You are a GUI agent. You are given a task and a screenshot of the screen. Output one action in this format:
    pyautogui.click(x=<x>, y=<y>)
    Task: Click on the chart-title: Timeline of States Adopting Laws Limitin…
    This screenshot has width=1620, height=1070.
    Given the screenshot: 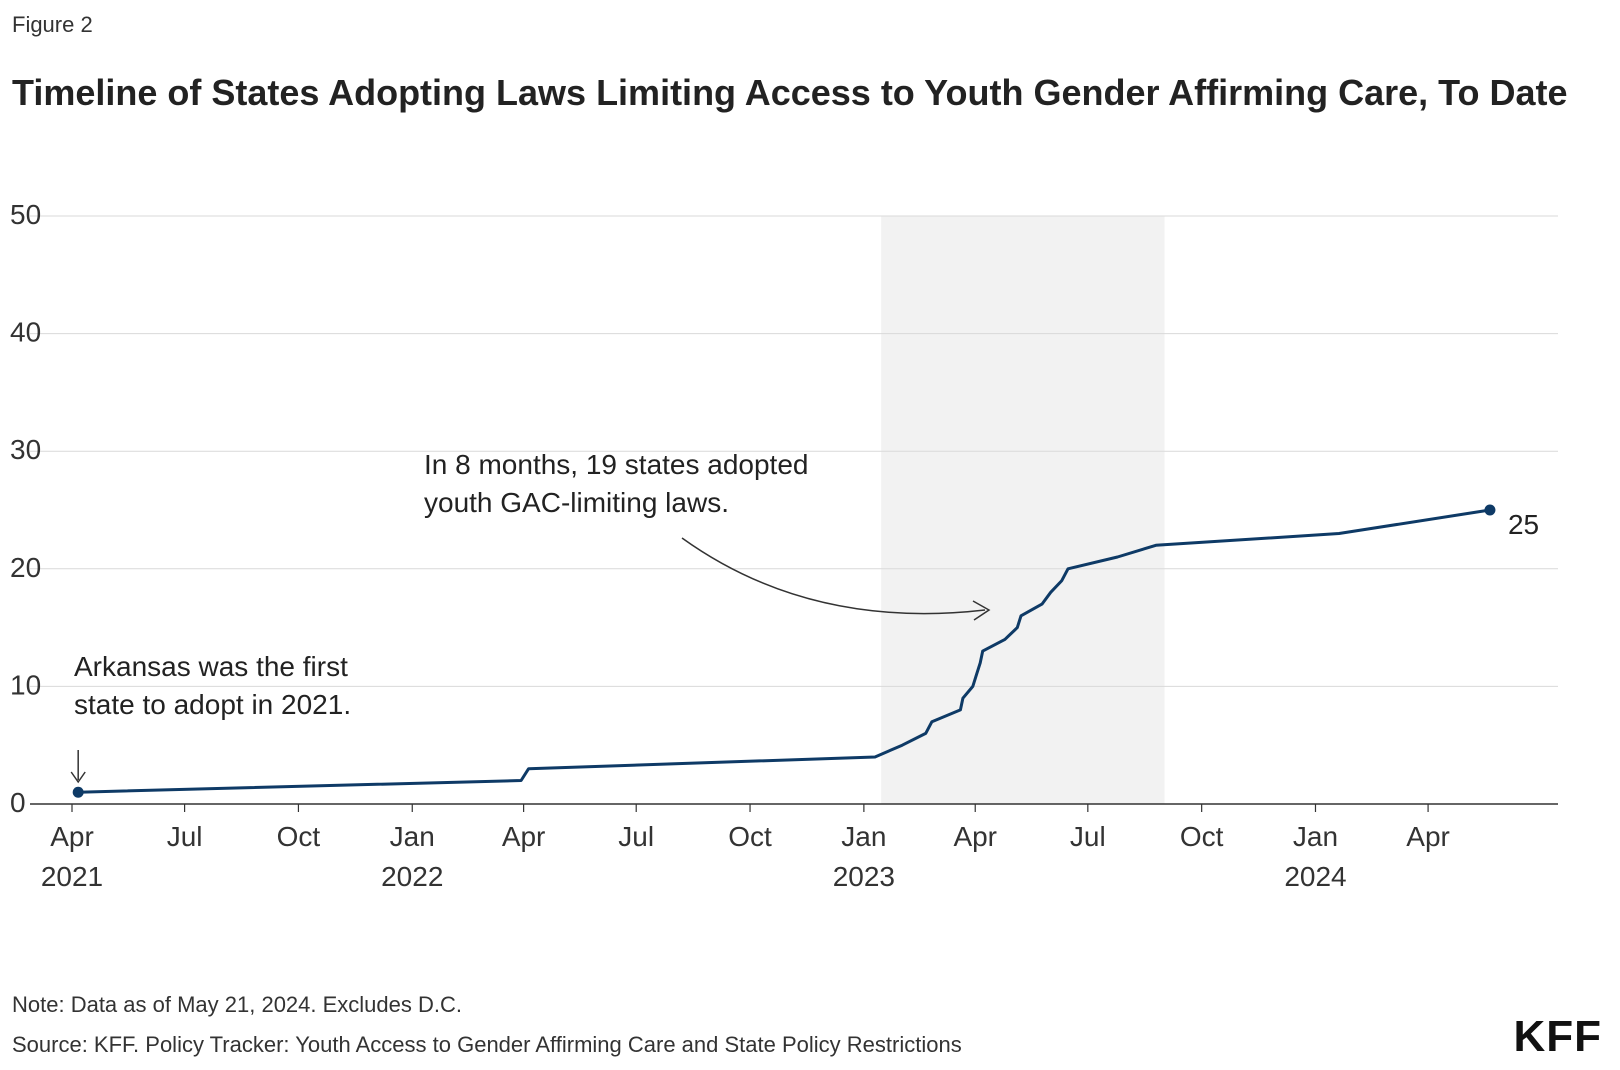 What is the action you would take?
    pyautogui.click(x=790, y=92)
    